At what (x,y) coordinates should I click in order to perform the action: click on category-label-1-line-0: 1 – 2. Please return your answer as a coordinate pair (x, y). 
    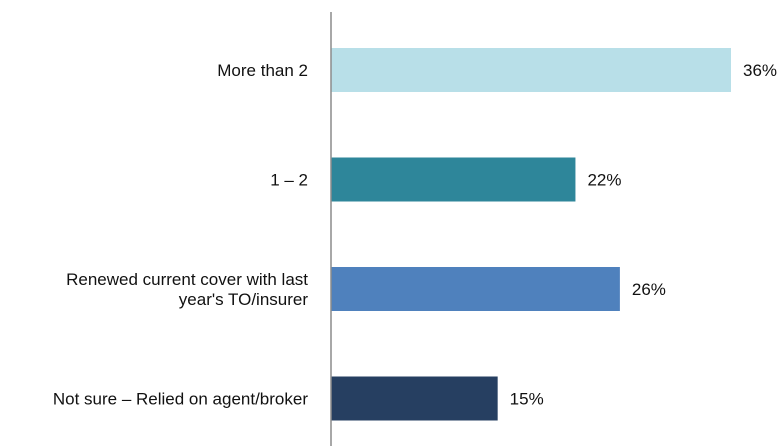
    Looking at the image, I should click on (289, 180).